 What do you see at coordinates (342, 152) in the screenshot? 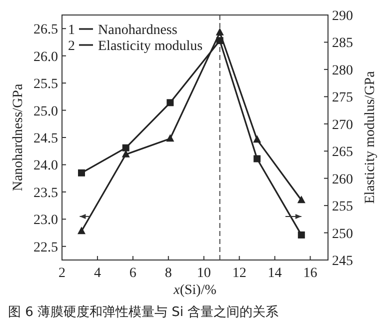
I see `y2-tick-label: 265` at bounding box center [342, 152].